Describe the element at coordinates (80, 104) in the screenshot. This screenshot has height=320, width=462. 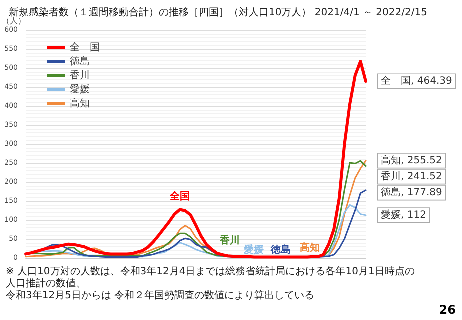
I see `legend-label: 高知` at that location.